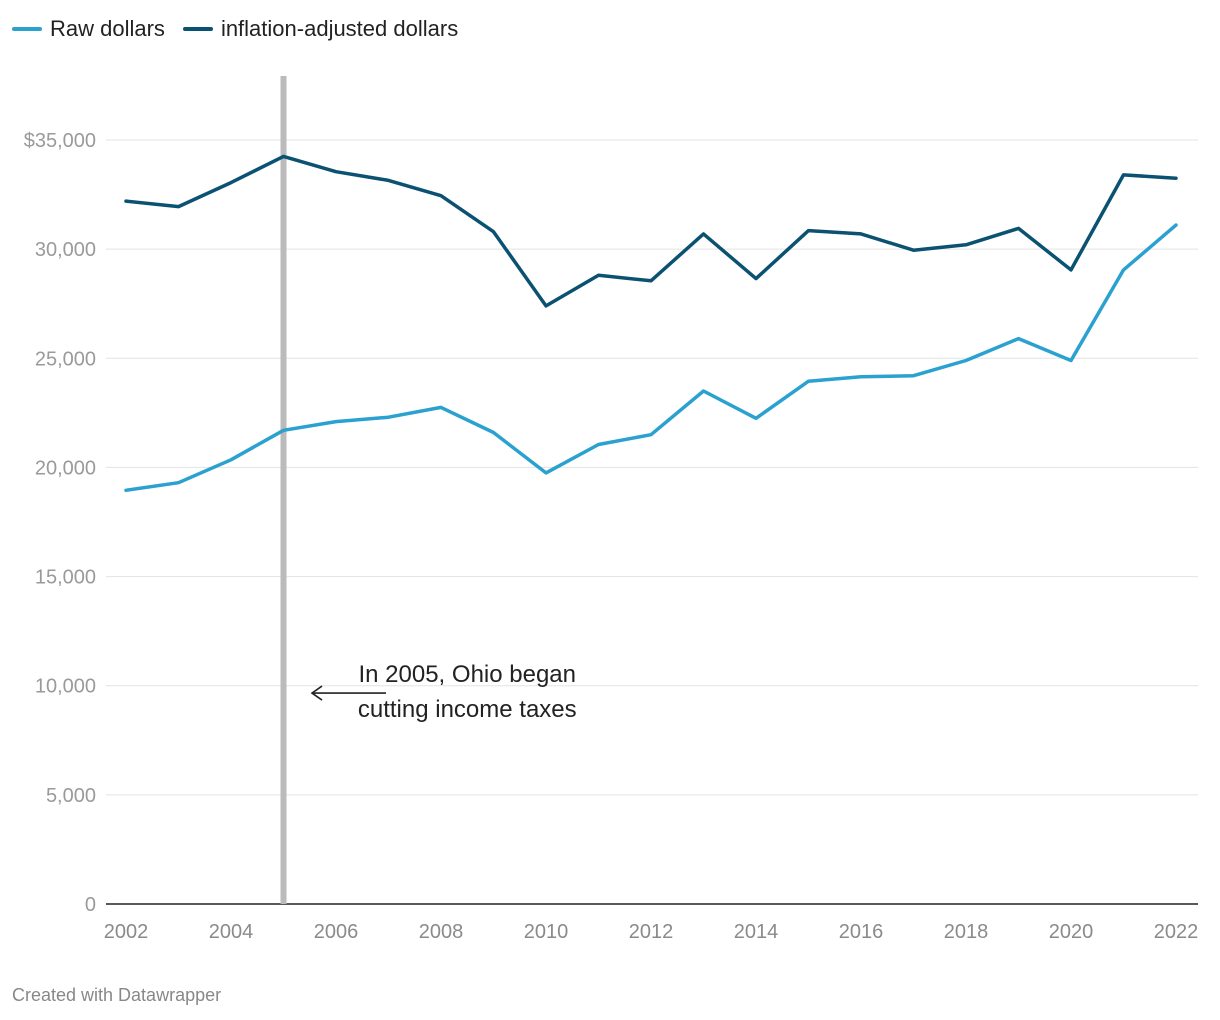 This screenshot has width=1220, height=1020. What do you see at coordinates (861, 932) in the screenshot?
I see `x-tick-label: 2016` at bounding box center [861, 932].